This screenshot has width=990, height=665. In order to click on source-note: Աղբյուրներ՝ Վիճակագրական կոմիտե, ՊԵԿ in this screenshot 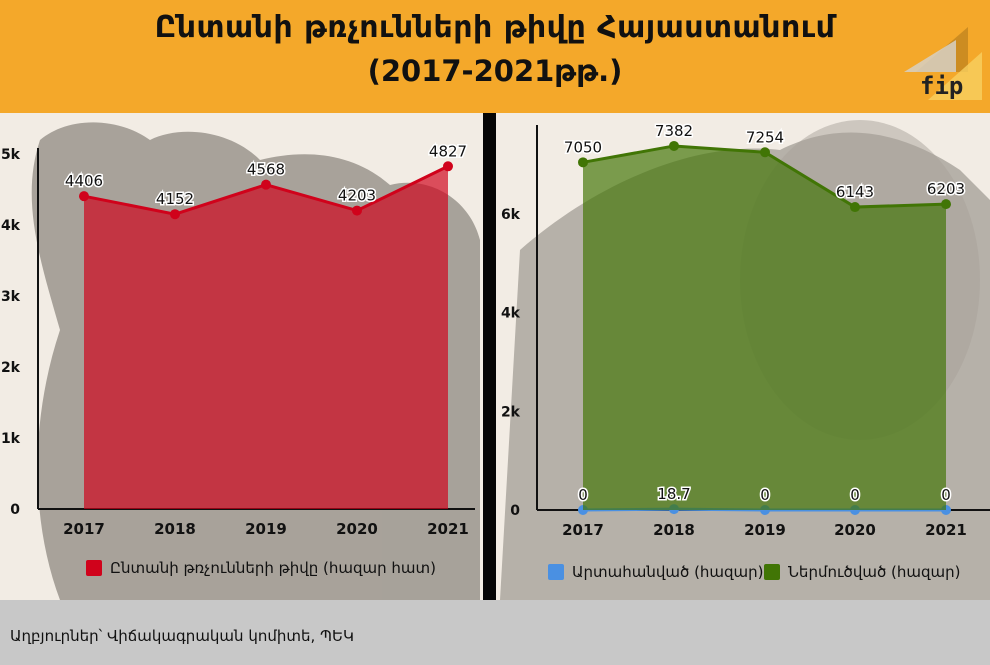, I will do `click(182, 636)`.